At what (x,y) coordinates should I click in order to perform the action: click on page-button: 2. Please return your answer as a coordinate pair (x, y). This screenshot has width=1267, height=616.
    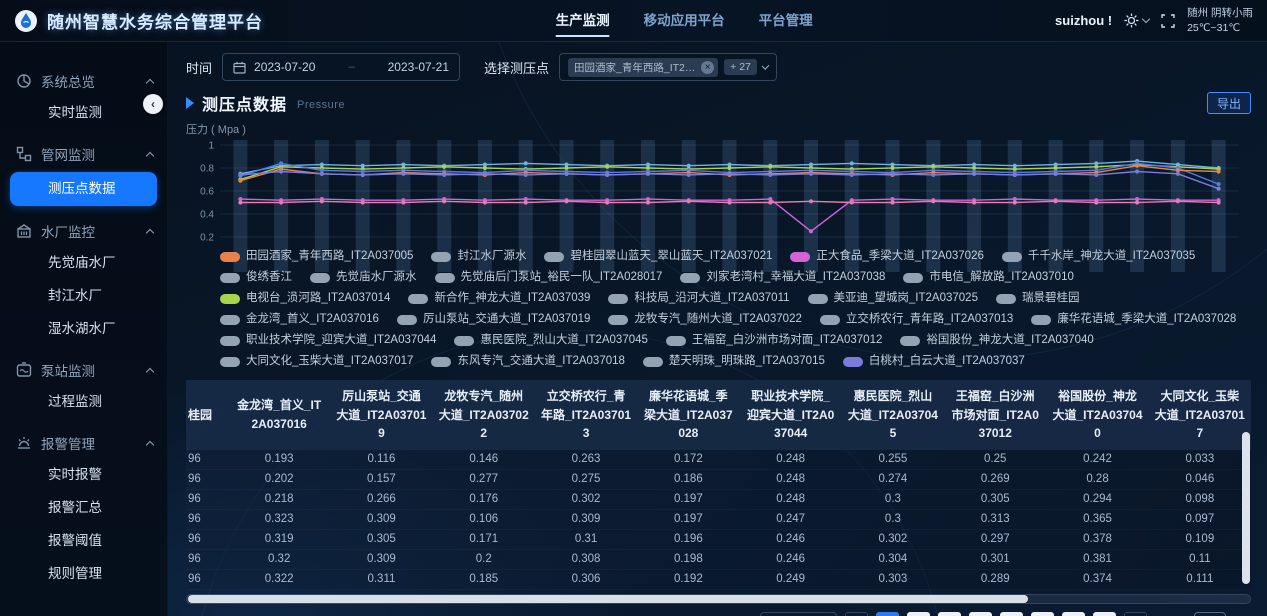
    Looking at the image, I should click on (918, 614).